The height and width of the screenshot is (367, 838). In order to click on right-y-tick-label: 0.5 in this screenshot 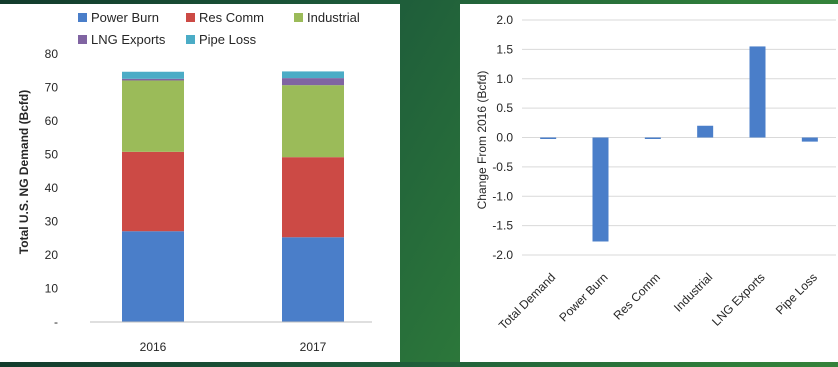, I will do `click(504, 108)`.